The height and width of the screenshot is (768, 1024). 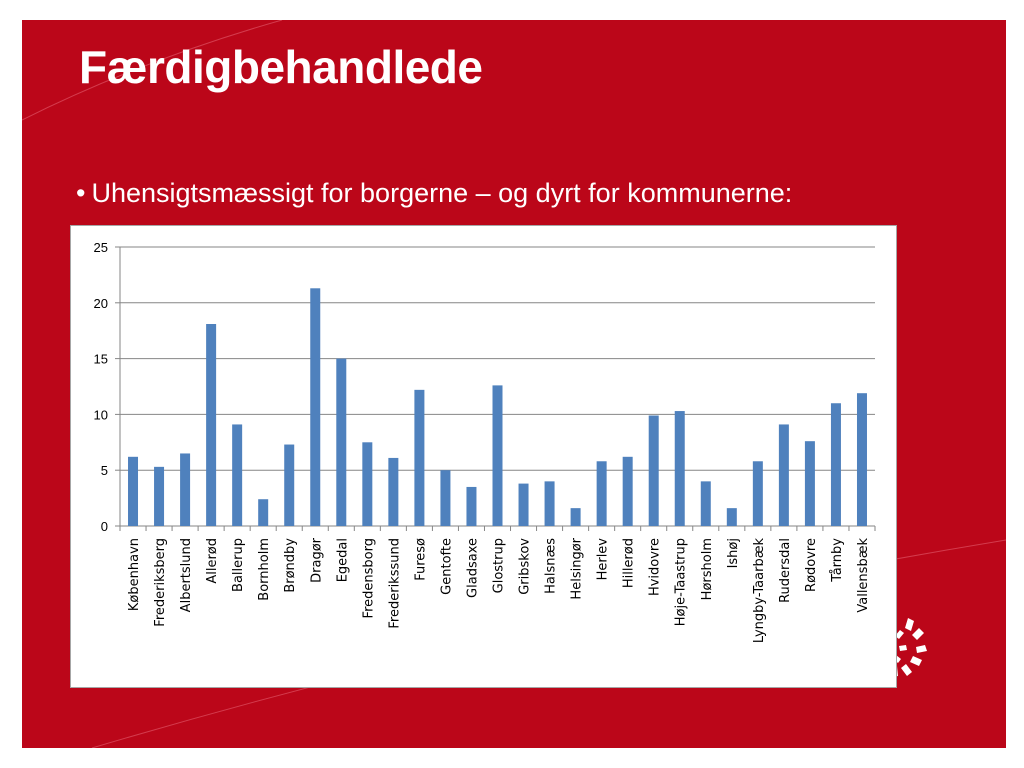 I want to click on x-category-label: Albertslund, so click(x=186, y=575).